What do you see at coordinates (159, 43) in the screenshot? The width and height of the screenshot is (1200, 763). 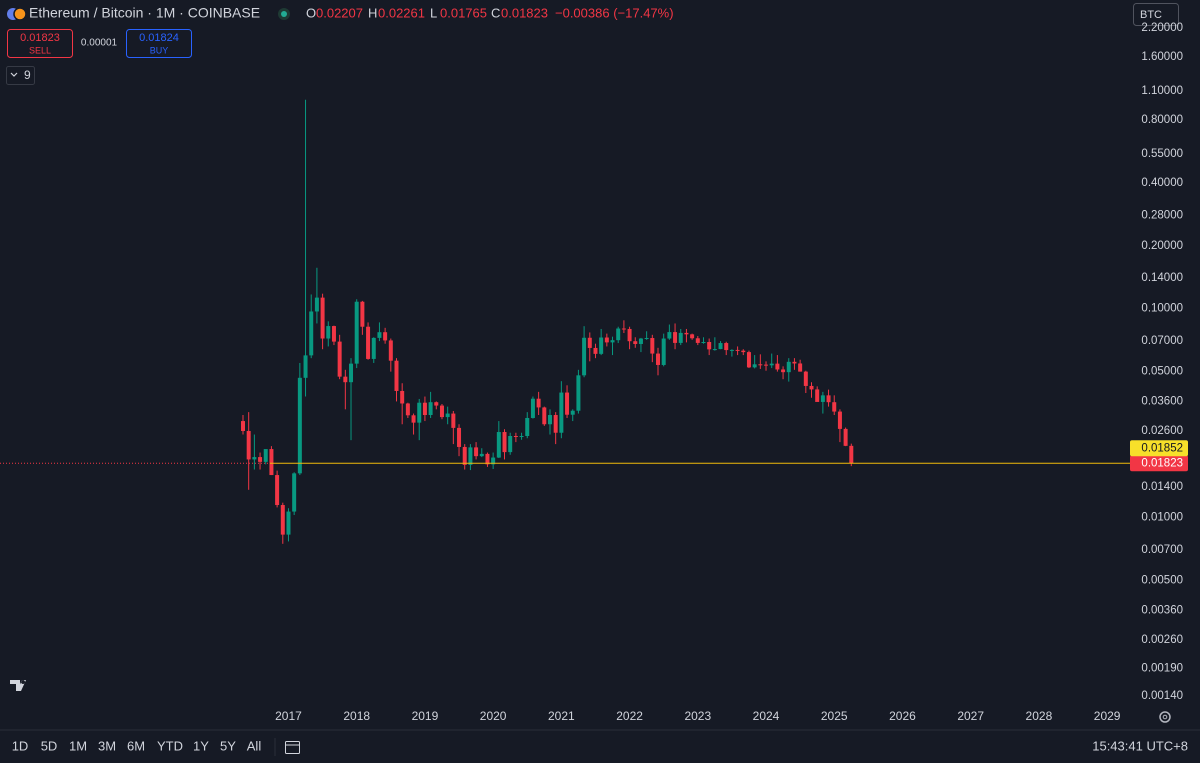 I see `buy-button` at bounding box center [159, 43].